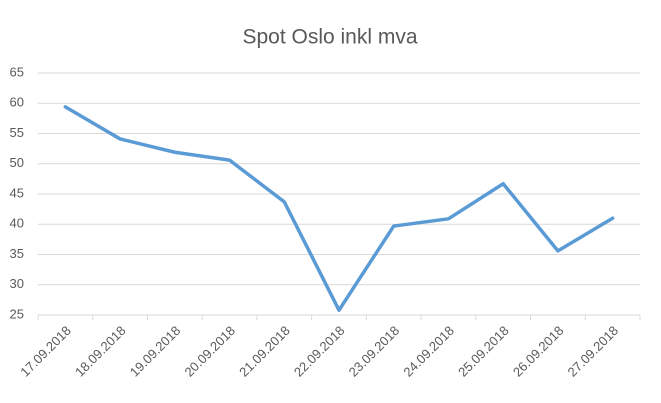 The width and height of the screenshot is (661, 403). I want to click on y-tick-label: 45, so click(17, 192).